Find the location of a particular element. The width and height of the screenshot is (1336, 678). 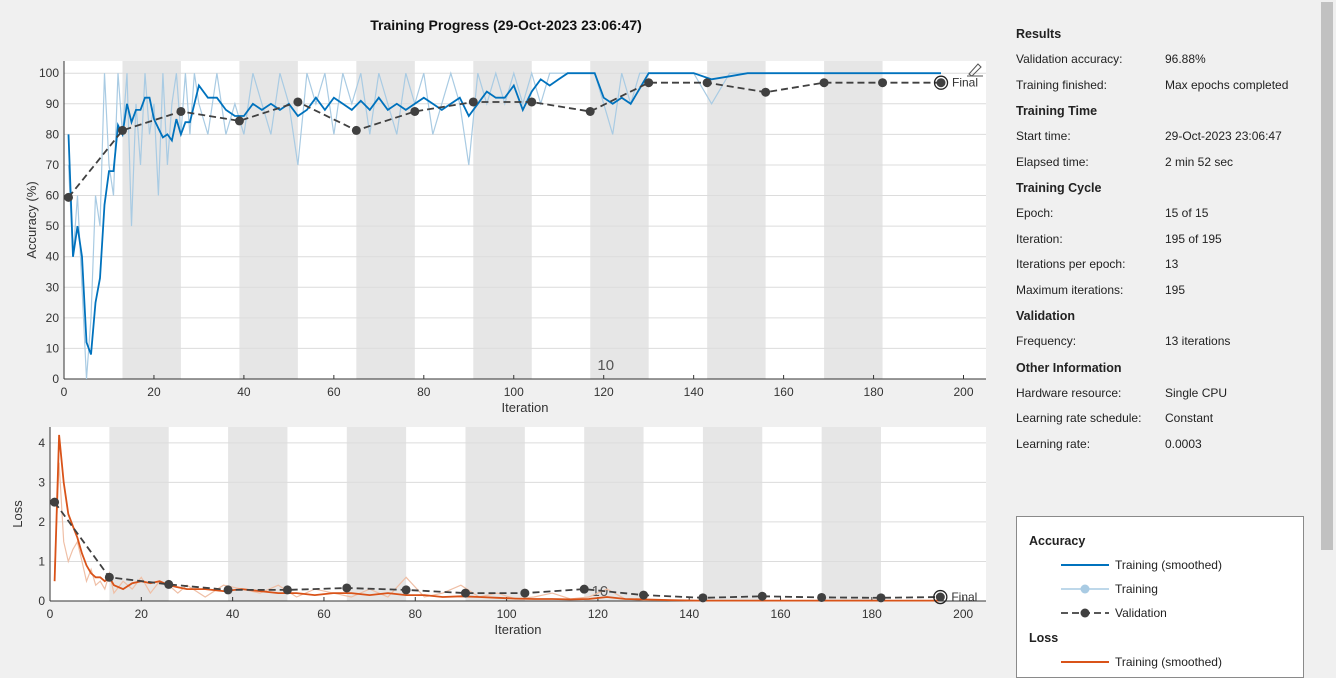

accuracy-xtick-label: 80 is located at coordinates (424, 392).